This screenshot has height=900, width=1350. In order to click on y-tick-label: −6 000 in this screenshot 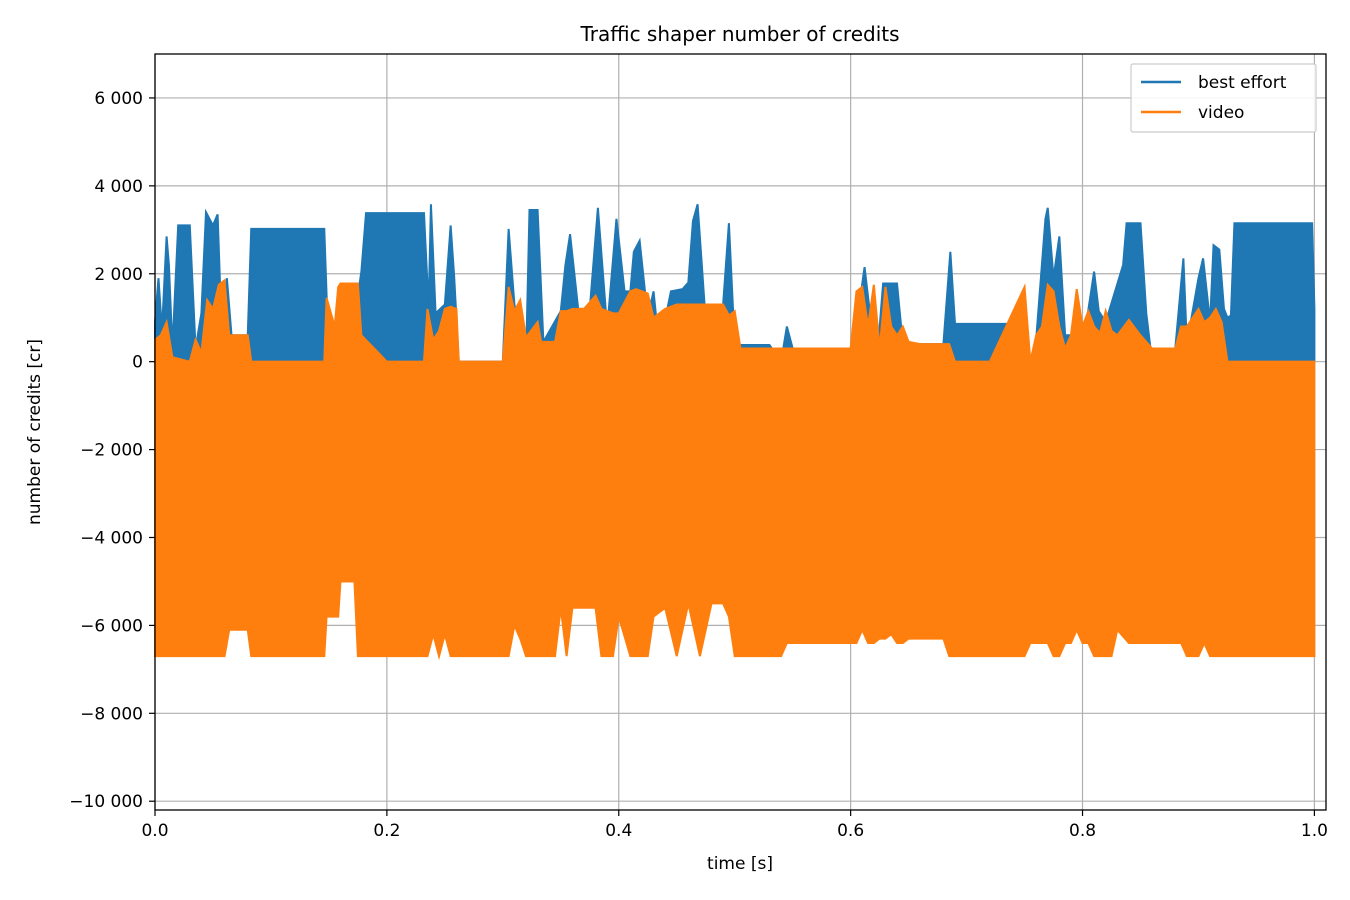, I will do `click(111, 626)`.